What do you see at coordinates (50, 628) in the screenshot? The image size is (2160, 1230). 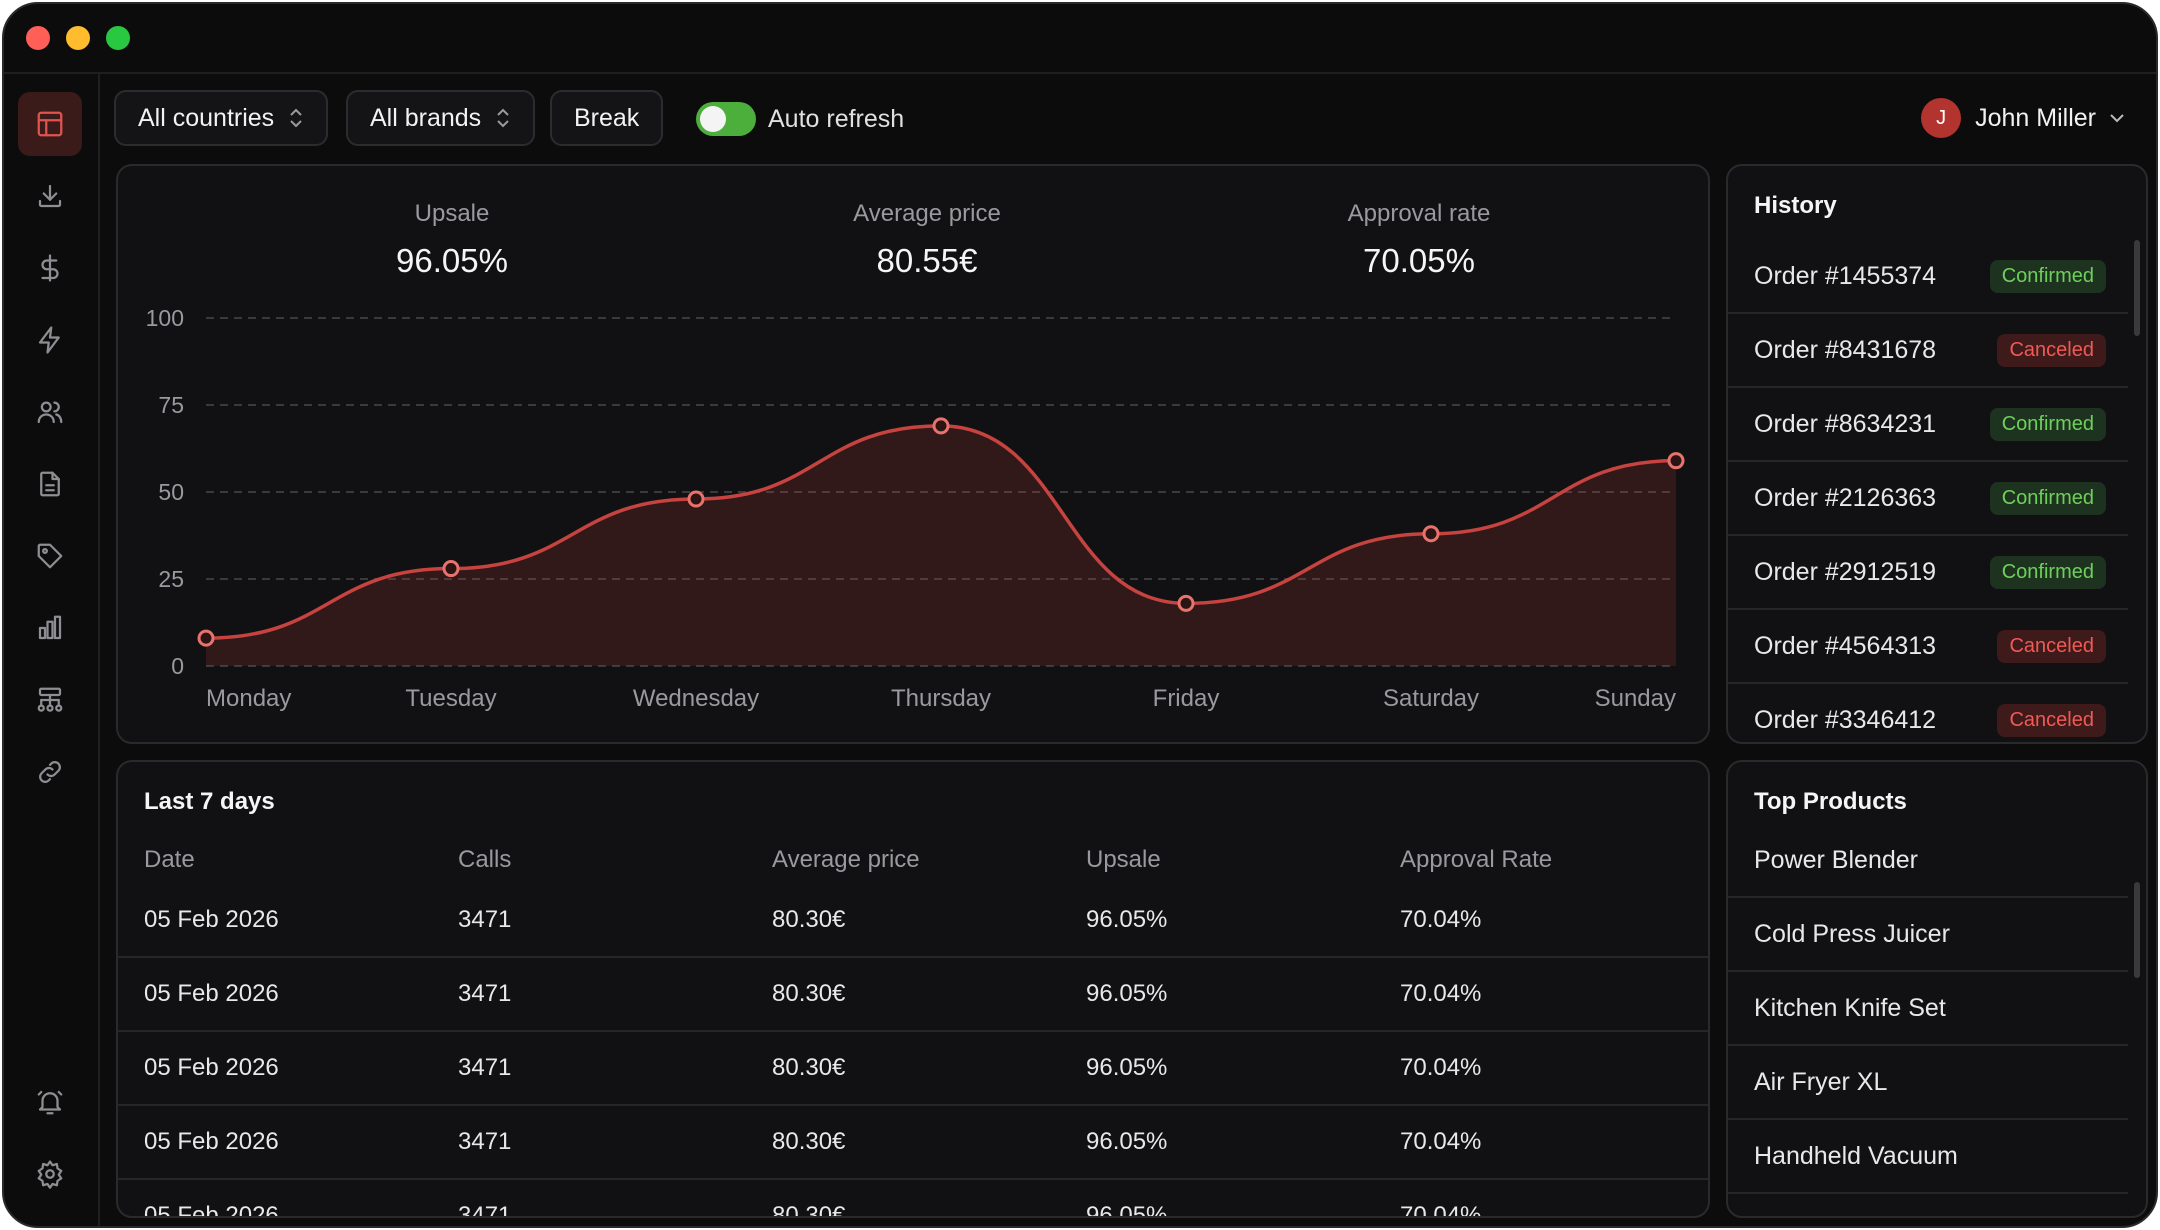 I see `nav-reports` at bounding box center [50, 628].